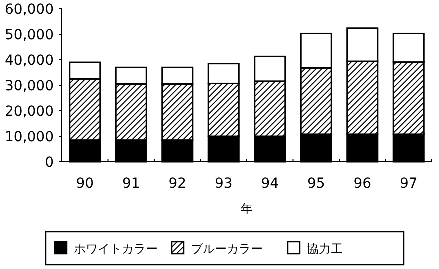  I want to click on y-tick-label: 30,000, so click(29, 86).